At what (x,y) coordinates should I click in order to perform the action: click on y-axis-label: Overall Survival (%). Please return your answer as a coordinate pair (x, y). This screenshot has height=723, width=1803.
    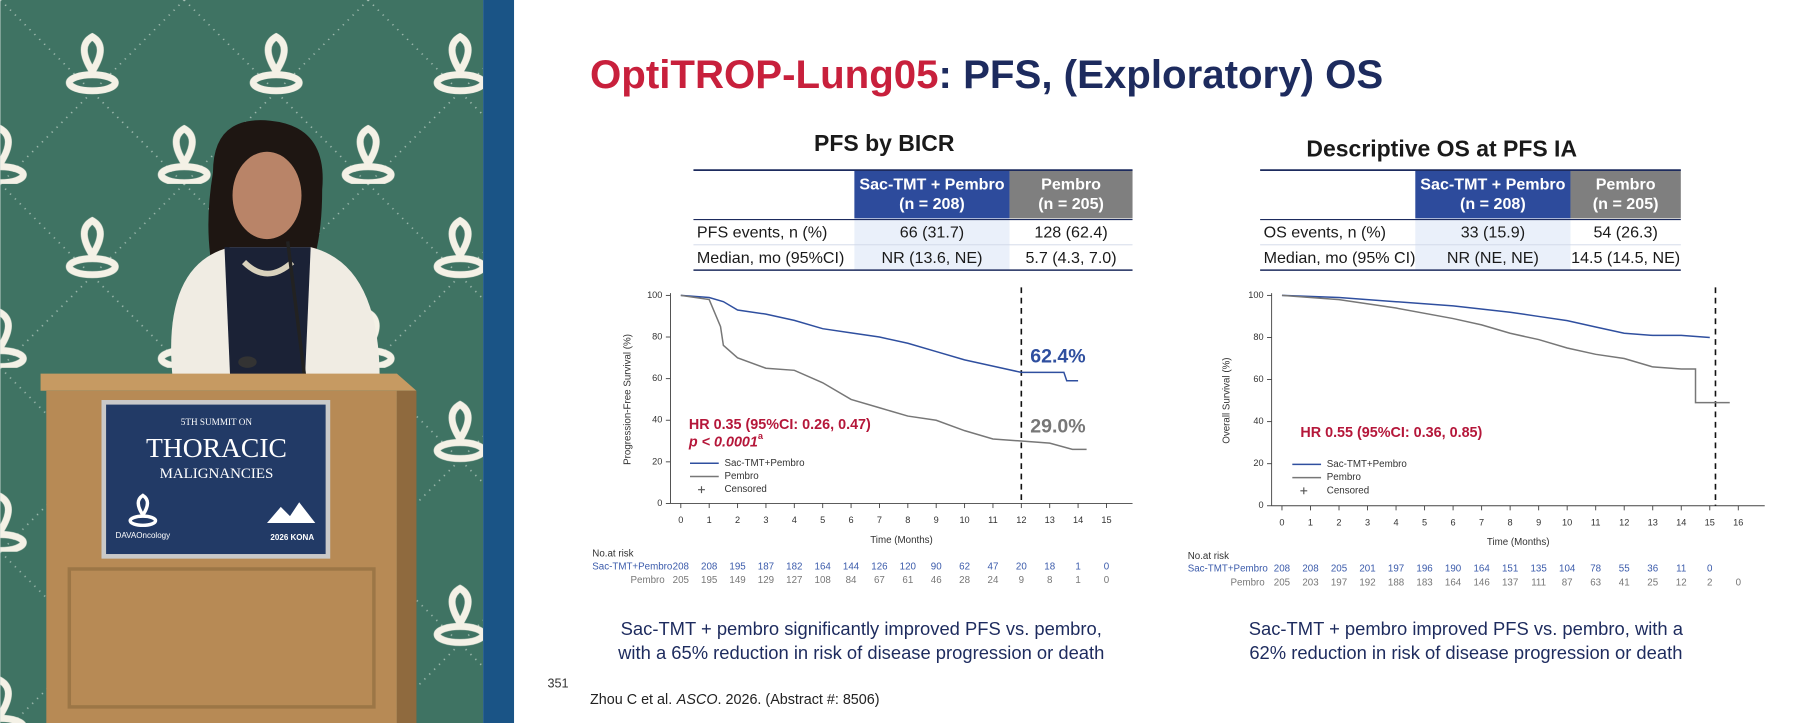
    Looking at the image, I should click on (1226, 400).